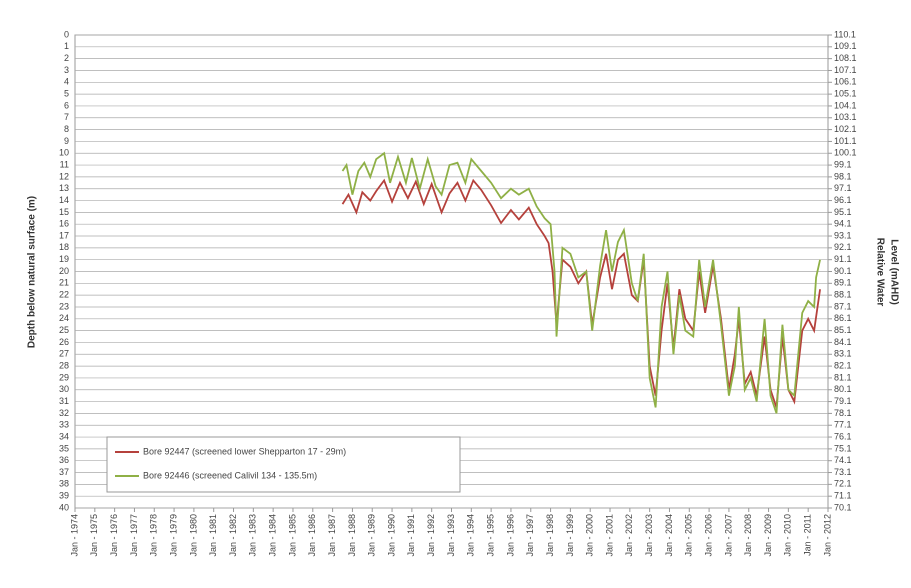 The height and width of the screenshot is (588, 911). I want to click on x-tick-label: Jan - 1992, so click(431, 535).